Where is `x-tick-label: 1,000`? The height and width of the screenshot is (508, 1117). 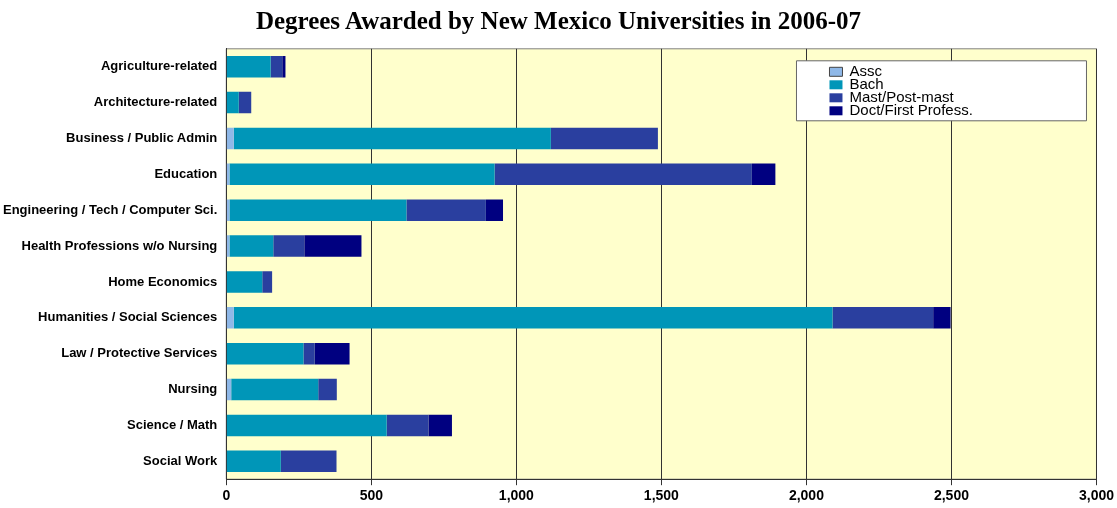
x-tick-label: 1,000 is located at coordinates (516, 495).